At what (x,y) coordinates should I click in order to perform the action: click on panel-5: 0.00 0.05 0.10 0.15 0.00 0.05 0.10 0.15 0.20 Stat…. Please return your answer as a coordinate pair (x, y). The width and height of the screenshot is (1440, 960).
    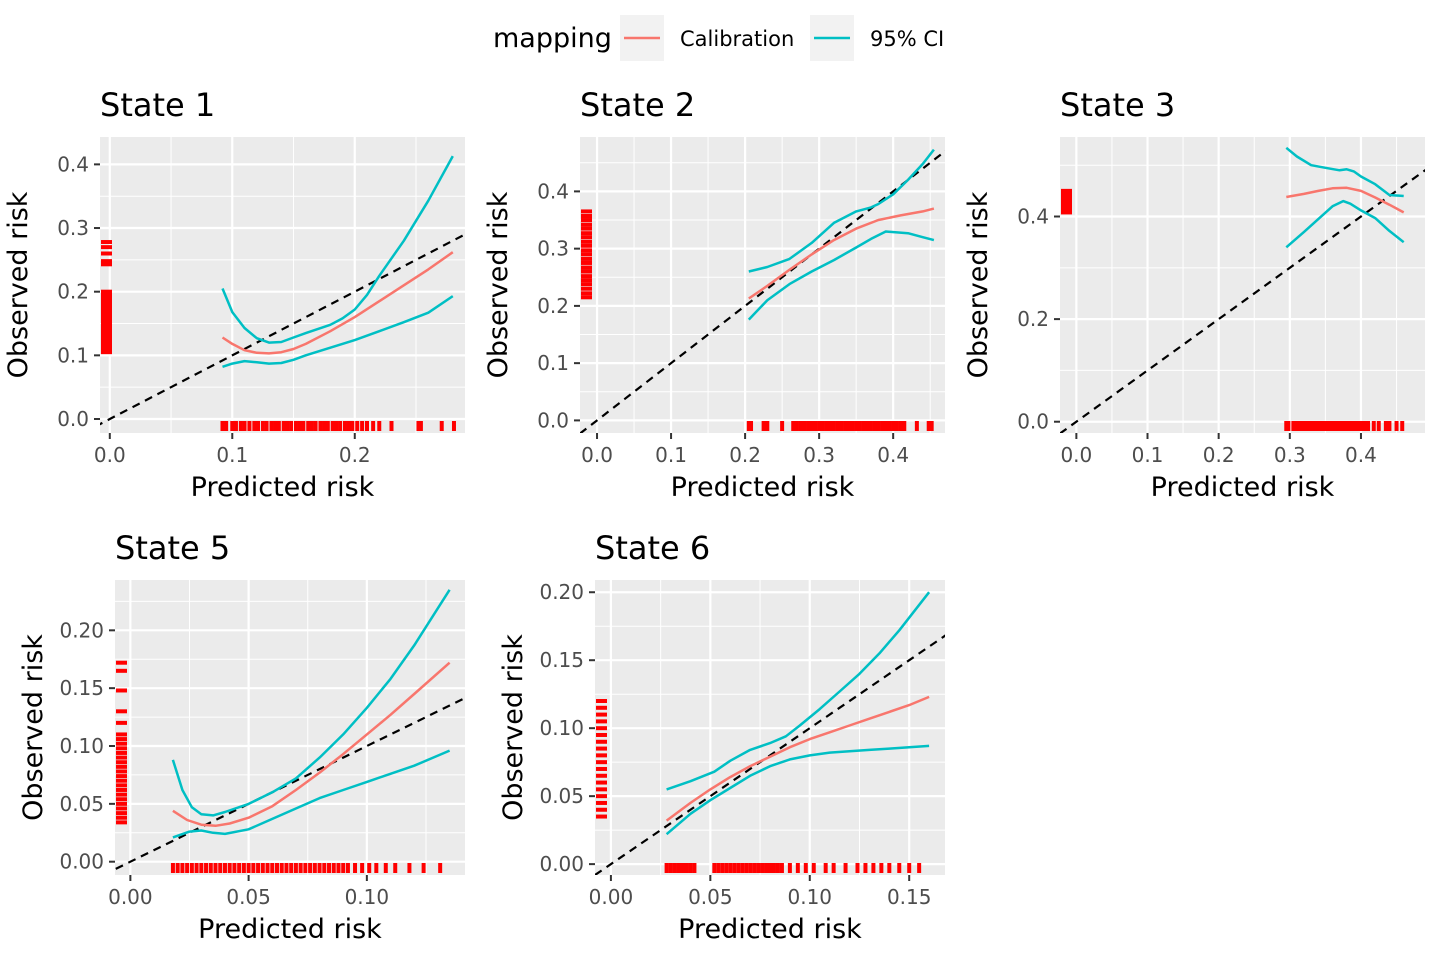
    Looking at the image, I should click on (721, 737).